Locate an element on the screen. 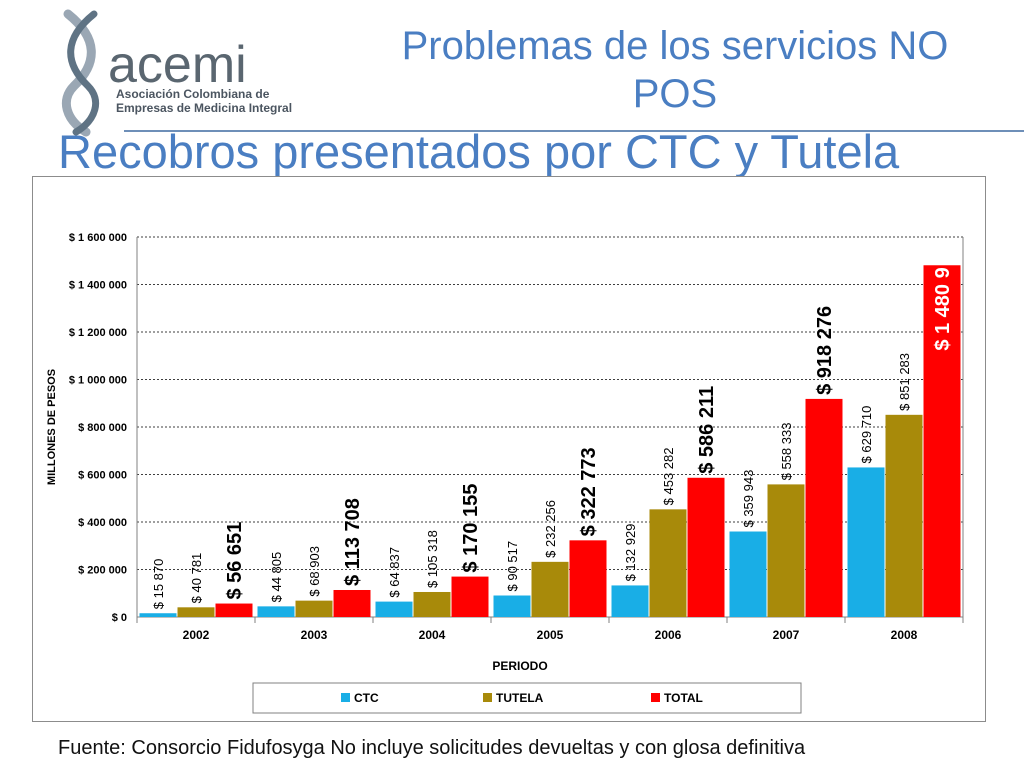 Image resolution: width=1024 pixels, height=768 pixels. bar-tutela-2002 is located at coordinates (196, 612).